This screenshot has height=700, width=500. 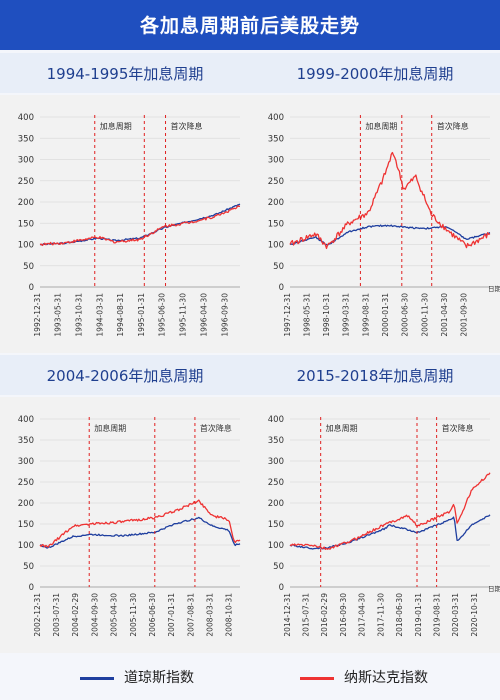 I want to click on x-tick-label: 2003-07-31, so click(x=56, y=615).